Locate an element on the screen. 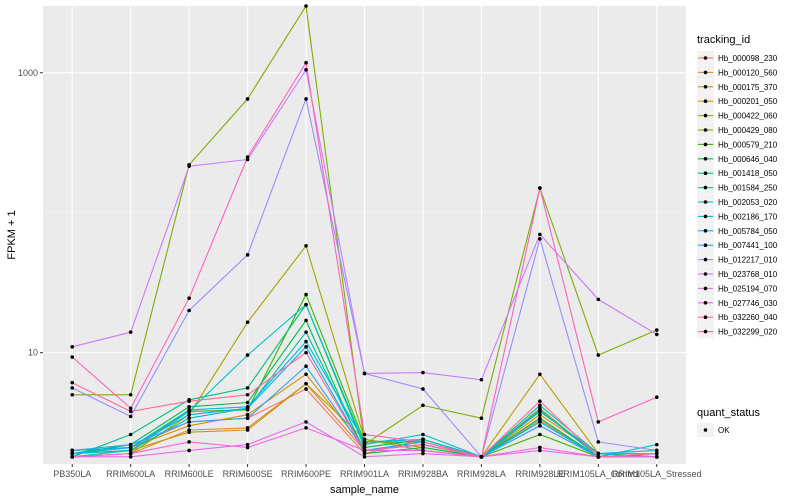  legend-shape-items: OK is located at coordinates (713, 430).